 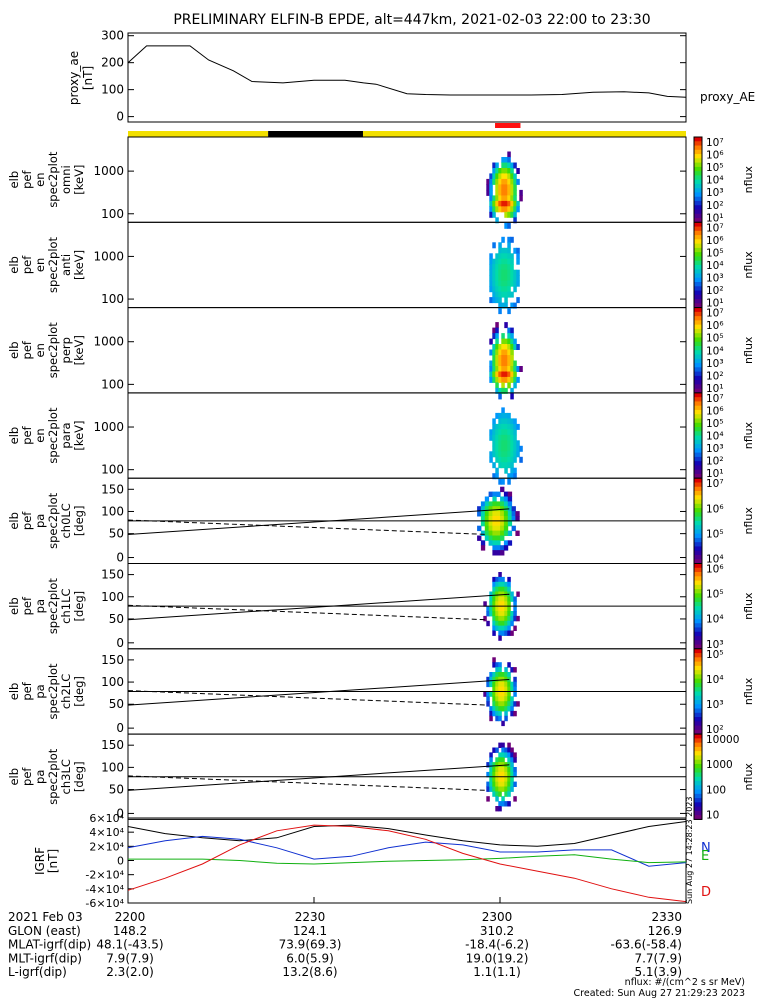 What do you see at coordinates (79, 606) in the screenshot?
I see `ylabel-line: [deg]` at bounding box center [79, 606].